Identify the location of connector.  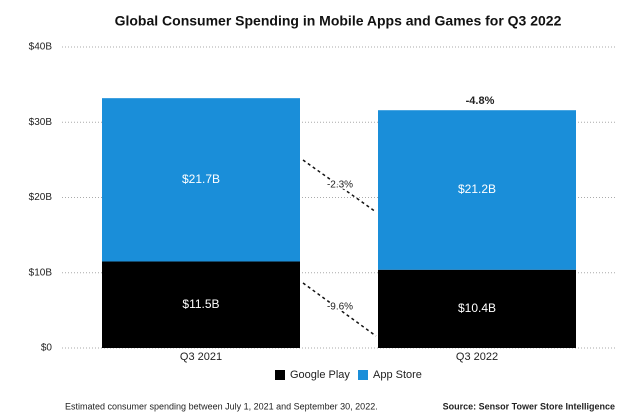
(339, 186).